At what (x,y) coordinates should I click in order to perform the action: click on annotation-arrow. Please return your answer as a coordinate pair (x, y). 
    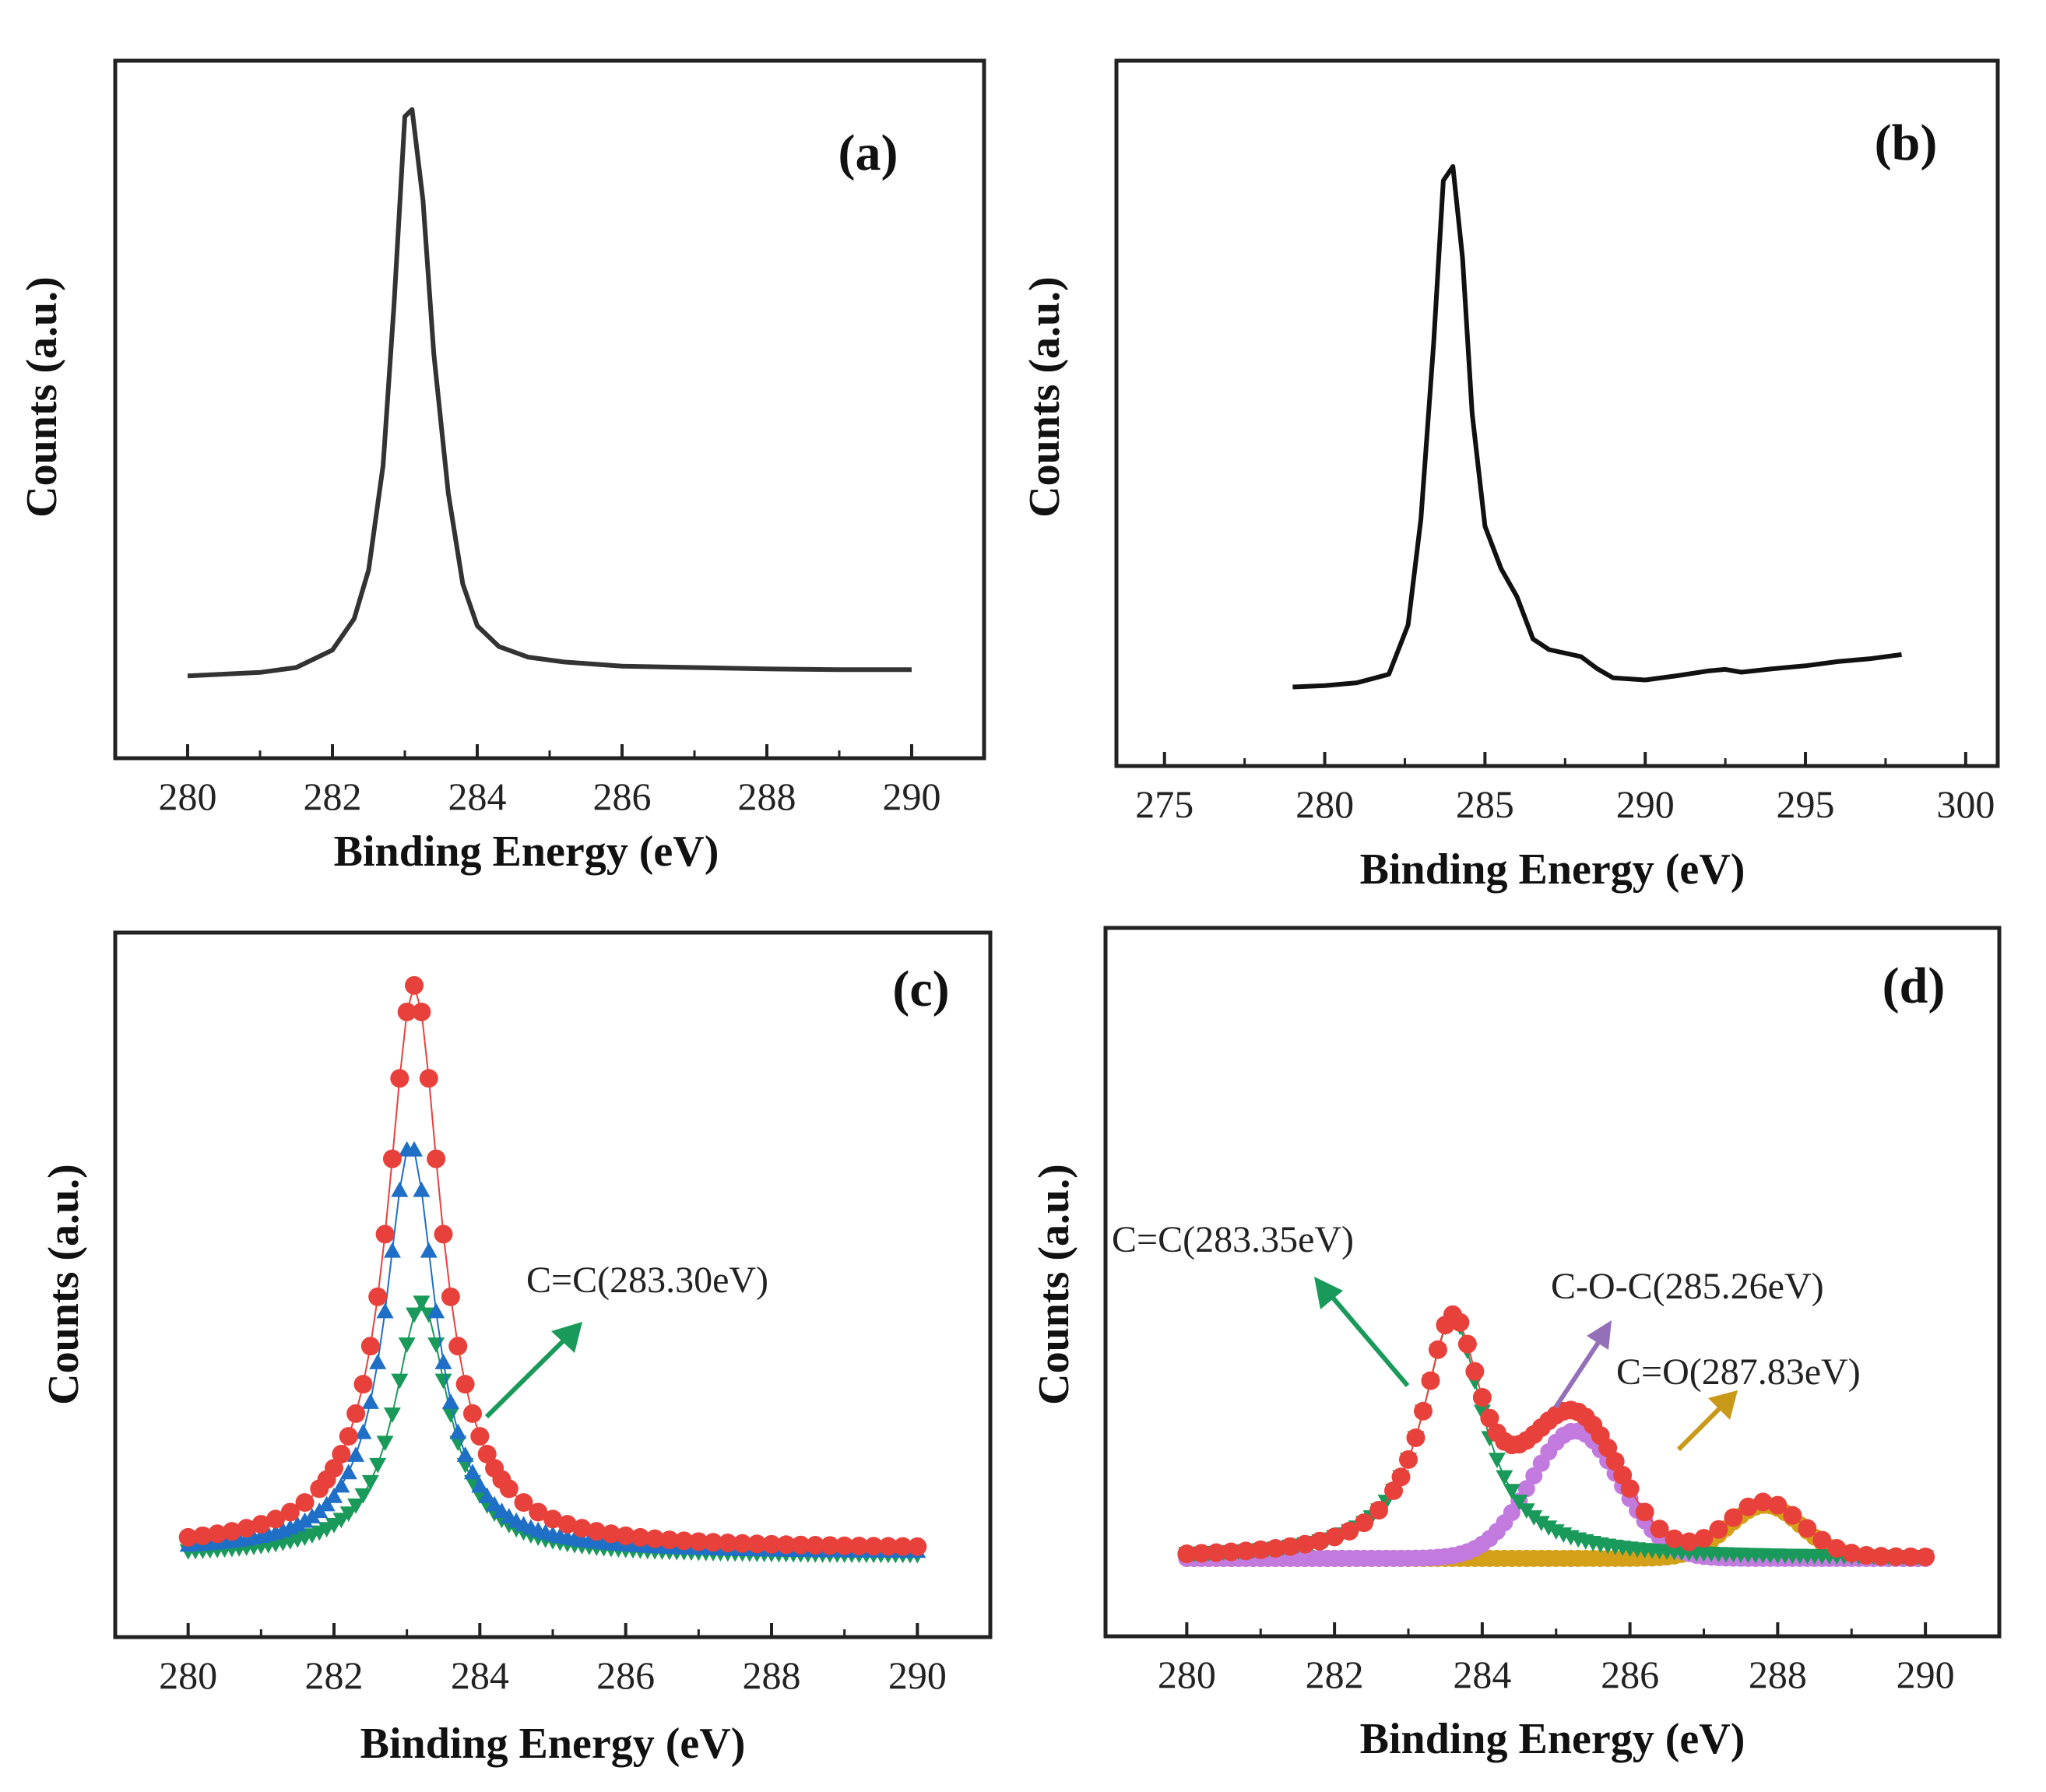
    Looking at the image, I should click on (533, 1370).